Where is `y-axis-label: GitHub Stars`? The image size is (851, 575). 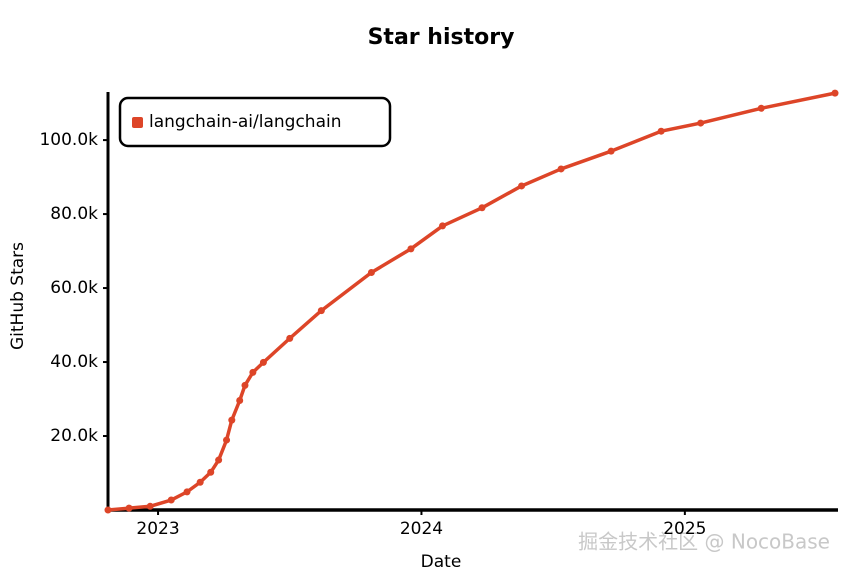
y-axis-label: GitHub Stars is located at coordinates (18, 296).